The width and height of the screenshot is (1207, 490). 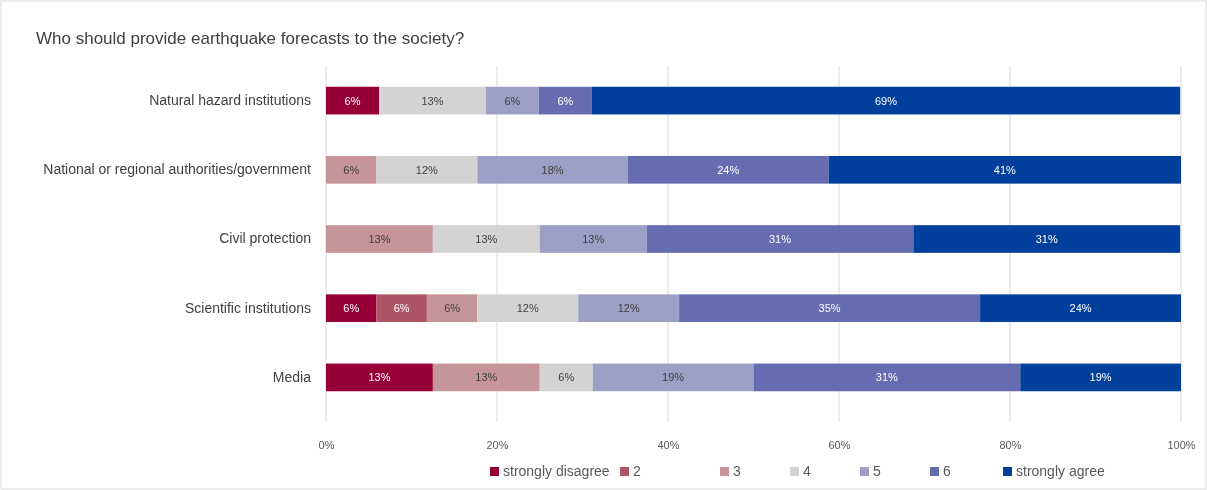 What do you see at coordinates (737, 471) in the screenshot?
I see `legend-label: 3` at bounding box center [737, 471].